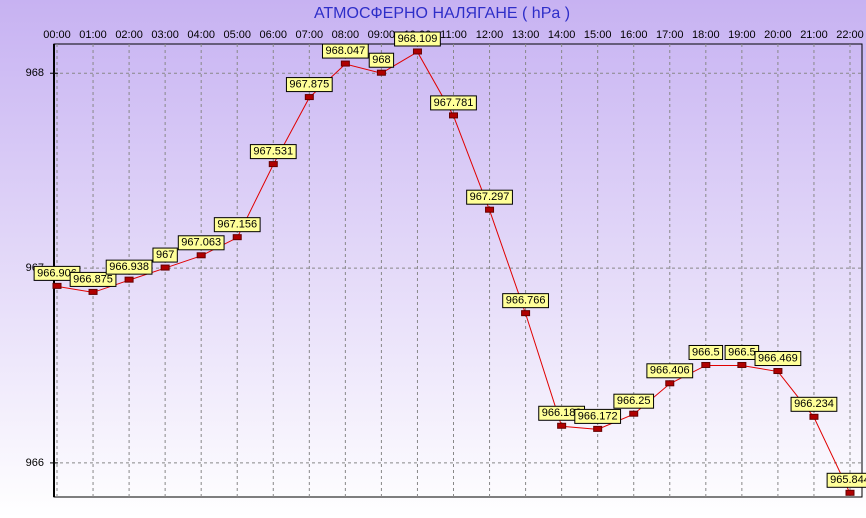 Image resolution: width=866 pixels, height=518 pixels. I want to click on value-label: 966.875, so click(93, 279).